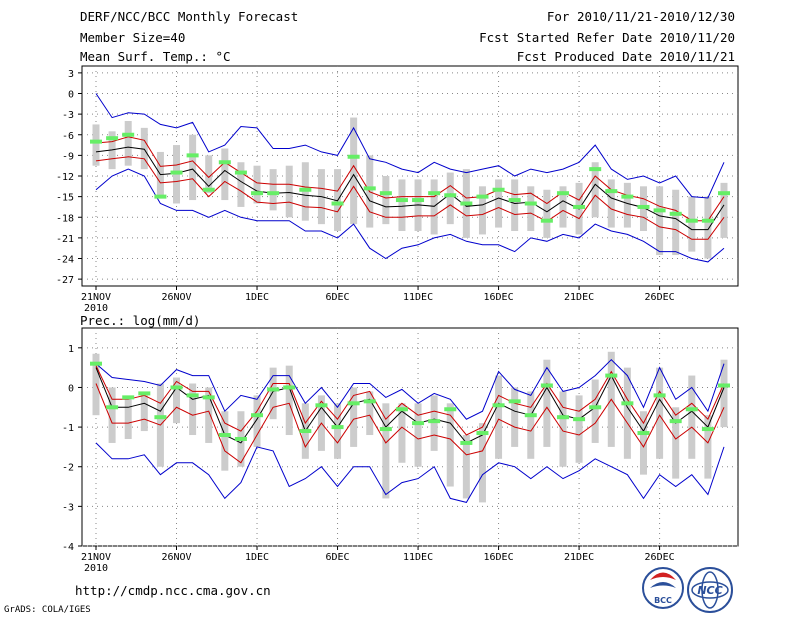  Describe the element at coordinates (410, 389) in the screenshot. I see `prec-max-line` at that location.